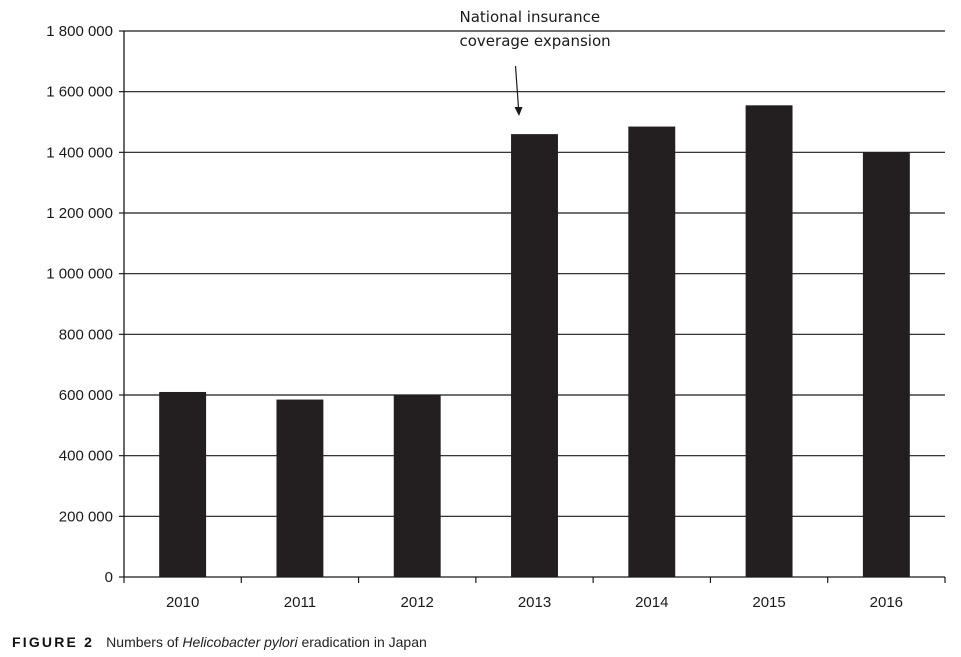 This screenshot has width=961, height=657. What do you see at coordinates (535, 62) in the screenshot?
I see `annotation: National insurance coverage expansion` at bounding box center [535, 62].